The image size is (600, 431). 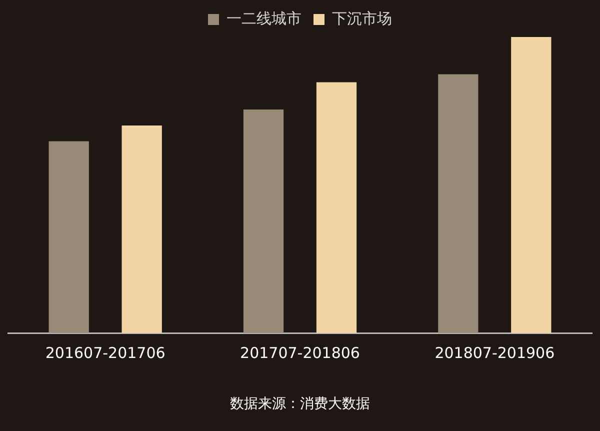 I want to click on legend-label: 下沉市场, so click(x=362, y=18).